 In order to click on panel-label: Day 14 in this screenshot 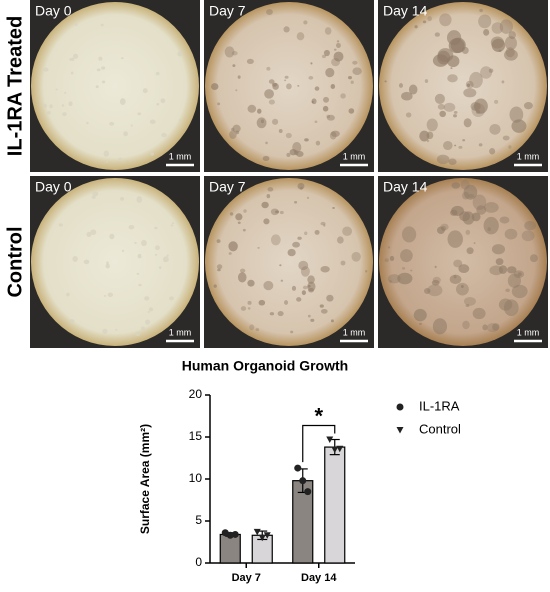, I will do `click(405, 11)`.